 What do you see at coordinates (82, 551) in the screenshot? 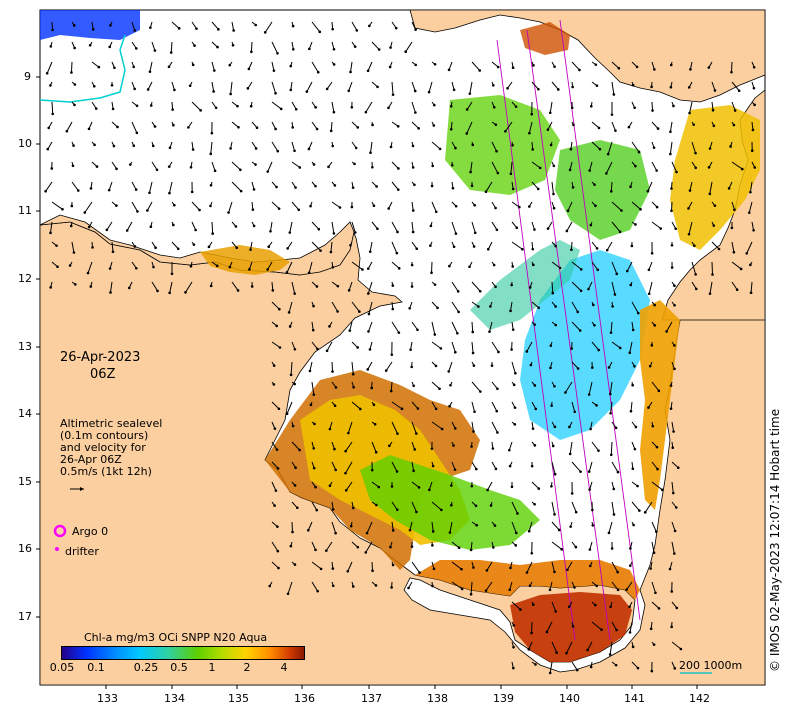
I see `legend-drifter: drifter` at bounding box center [82, 551].